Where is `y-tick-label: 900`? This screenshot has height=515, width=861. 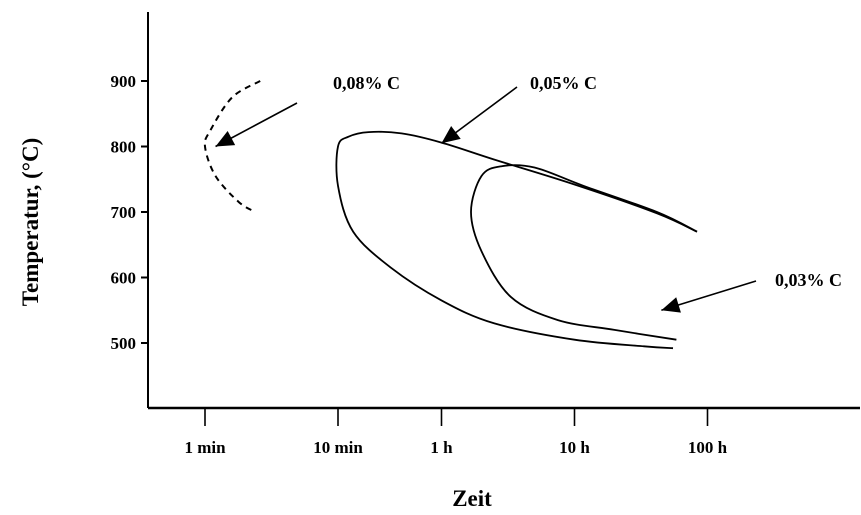 y-tick-label: 900 is located at coordinates (124, 81).